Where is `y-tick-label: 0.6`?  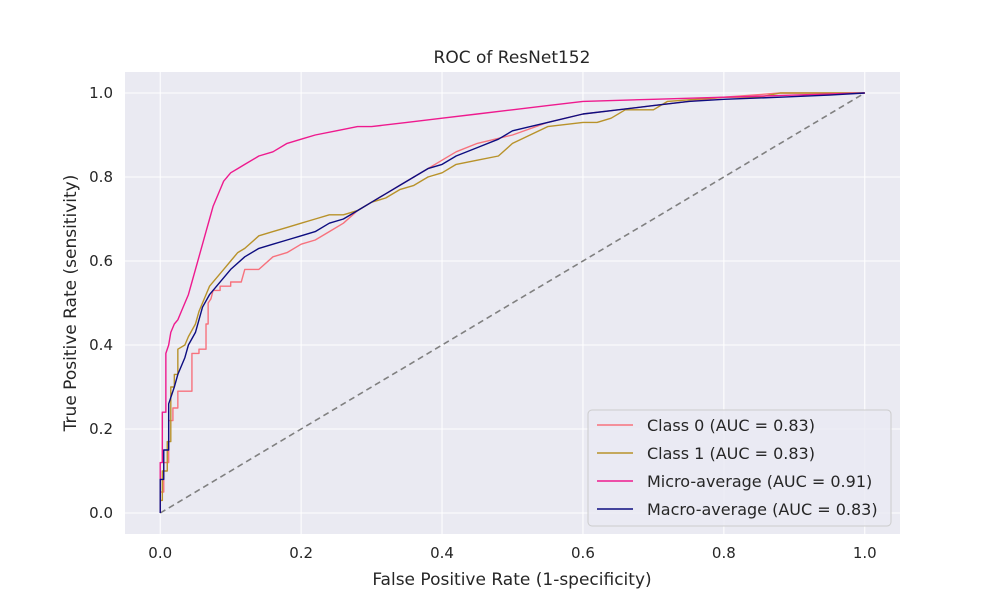
y-tick-label: 0.6 is located at coordinates (101, 261).